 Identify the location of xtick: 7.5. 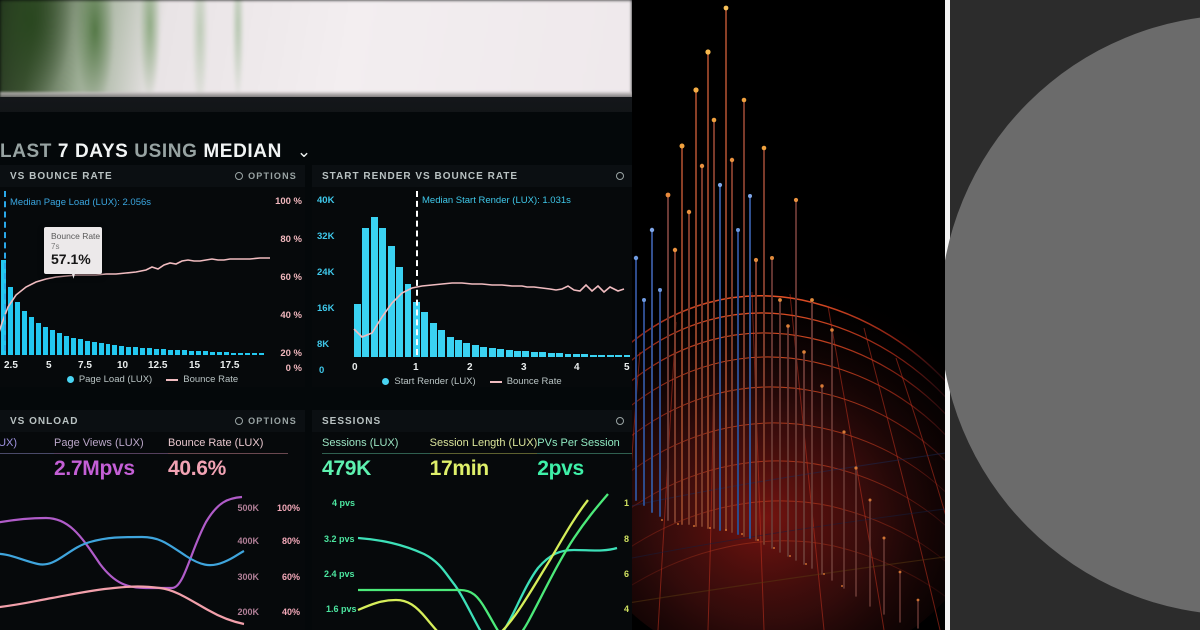
(85, 365).